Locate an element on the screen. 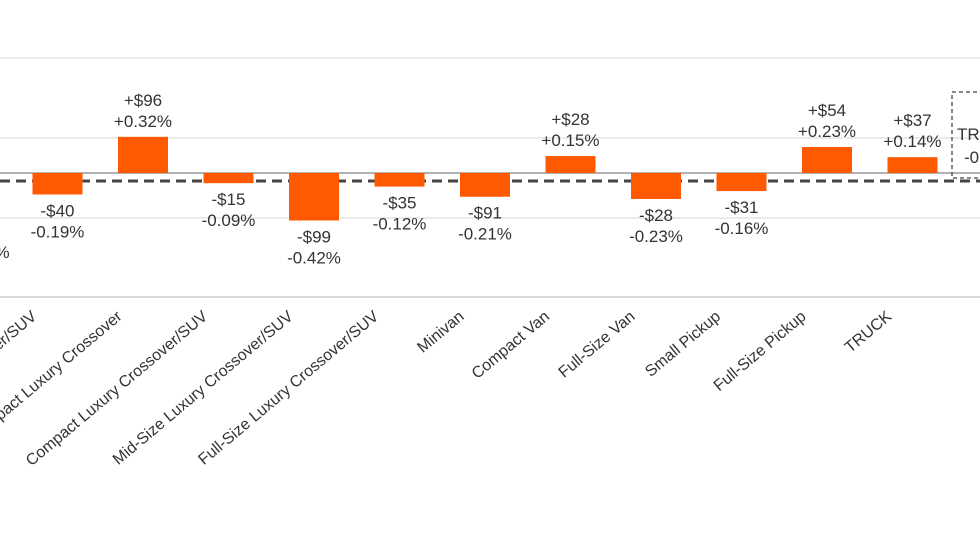  x-tick-label: Minivan is located at coordinates (440, 332).